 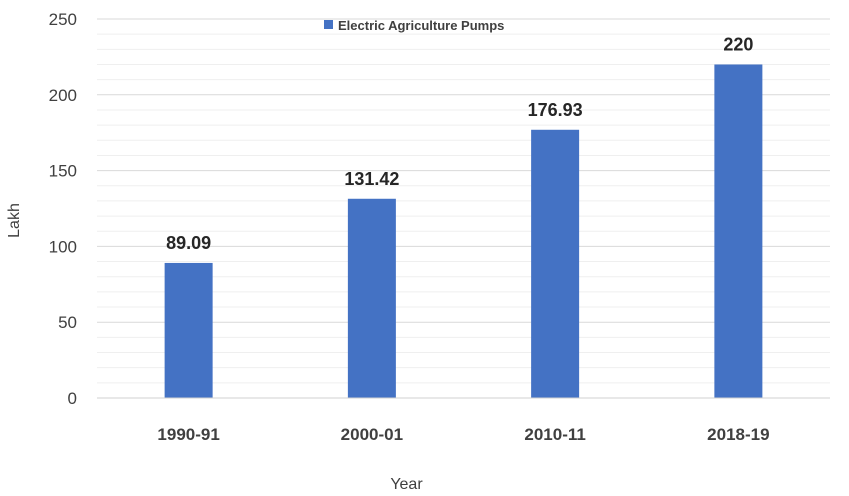 I want to click on x-tick-label: 2010-11, so click(x=554, y=434).